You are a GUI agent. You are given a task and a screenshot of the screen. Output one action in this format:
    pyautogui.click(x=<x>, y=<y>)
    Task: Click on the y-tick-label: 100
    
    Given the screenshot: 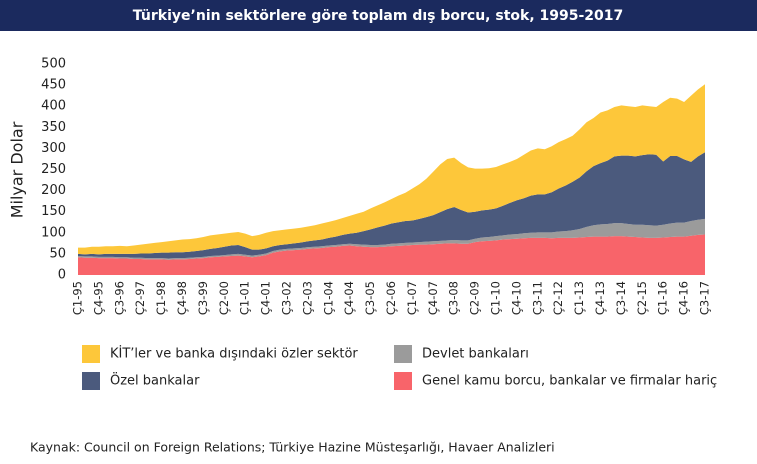 What is the action you would take?
    pyautogui.click(x=53, y=232)
    